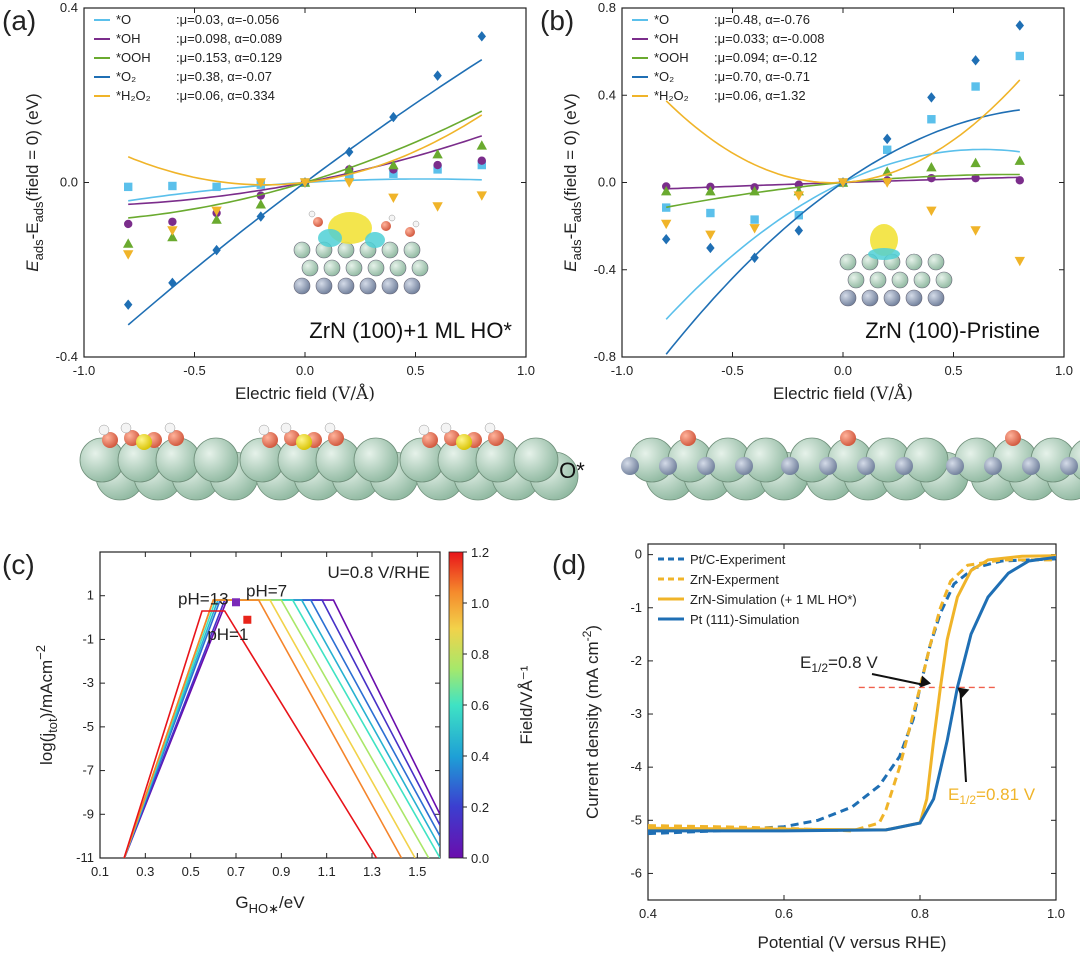 Image resolution: width=1080 pixels, height=959 pixels. What do you see at coordinates (88, 813) in the screenshot?
I see `y-tick-label: -9` at bounding box center [88, 813].